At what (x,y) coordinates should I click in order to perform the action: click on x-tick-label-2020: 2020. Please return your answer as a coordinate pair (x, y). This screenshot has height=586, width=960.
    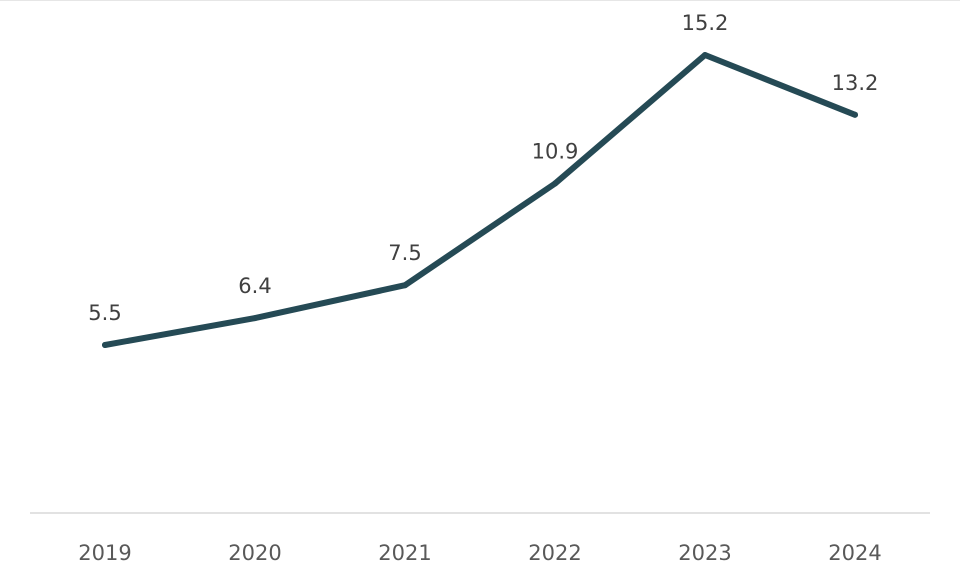
    Looking at the image, I should click on (254, 553).